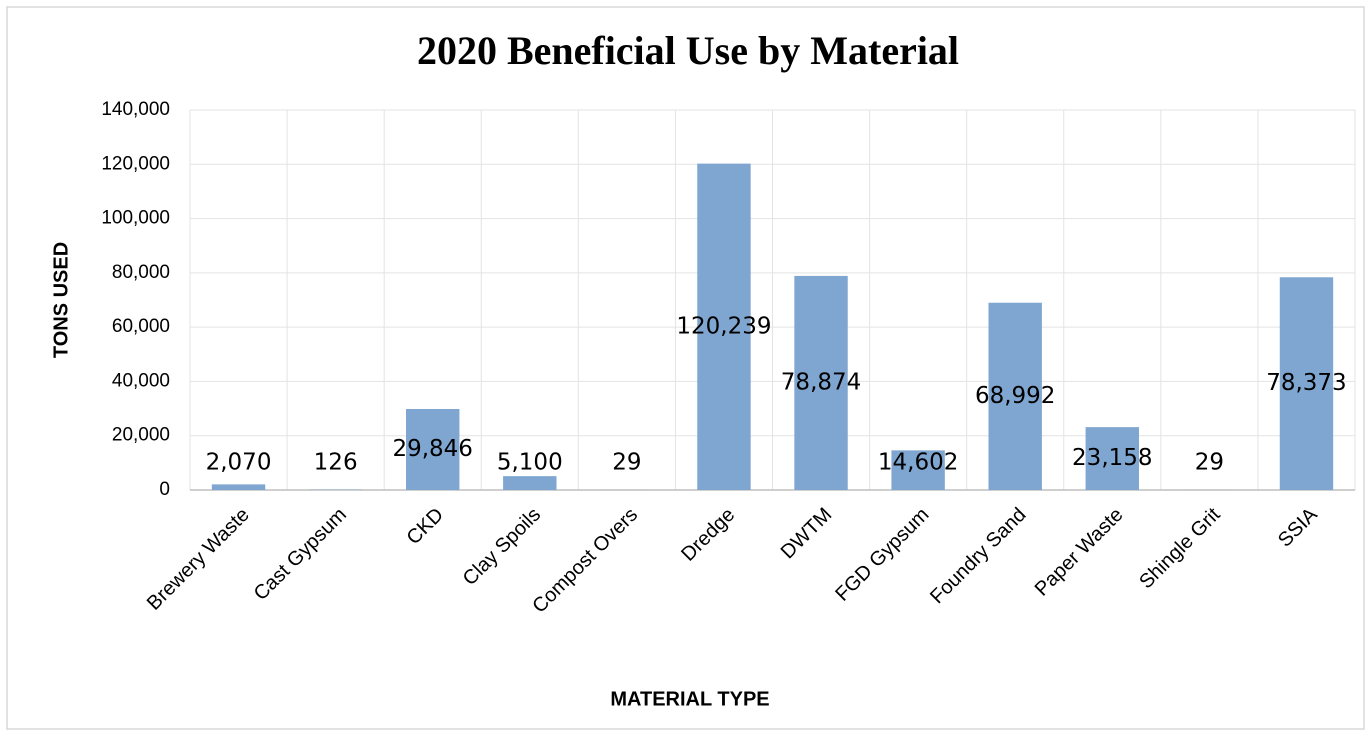 The width and height of the screenshot is (1371, 736). Describe the element at coordinates (689, 699) in the screenshot. I see `x-axis-title: MATERIAL TYPE` at that location.